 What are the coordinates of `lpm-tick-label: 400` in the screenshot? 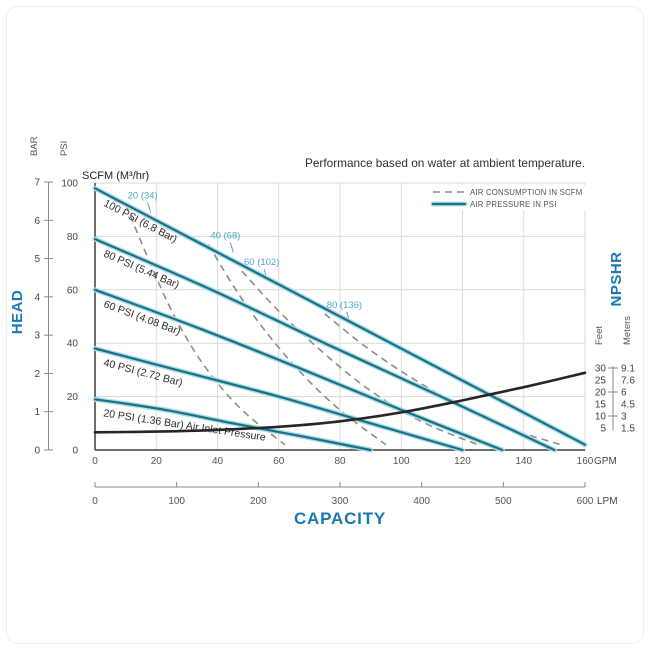 It's located at (421, 501).